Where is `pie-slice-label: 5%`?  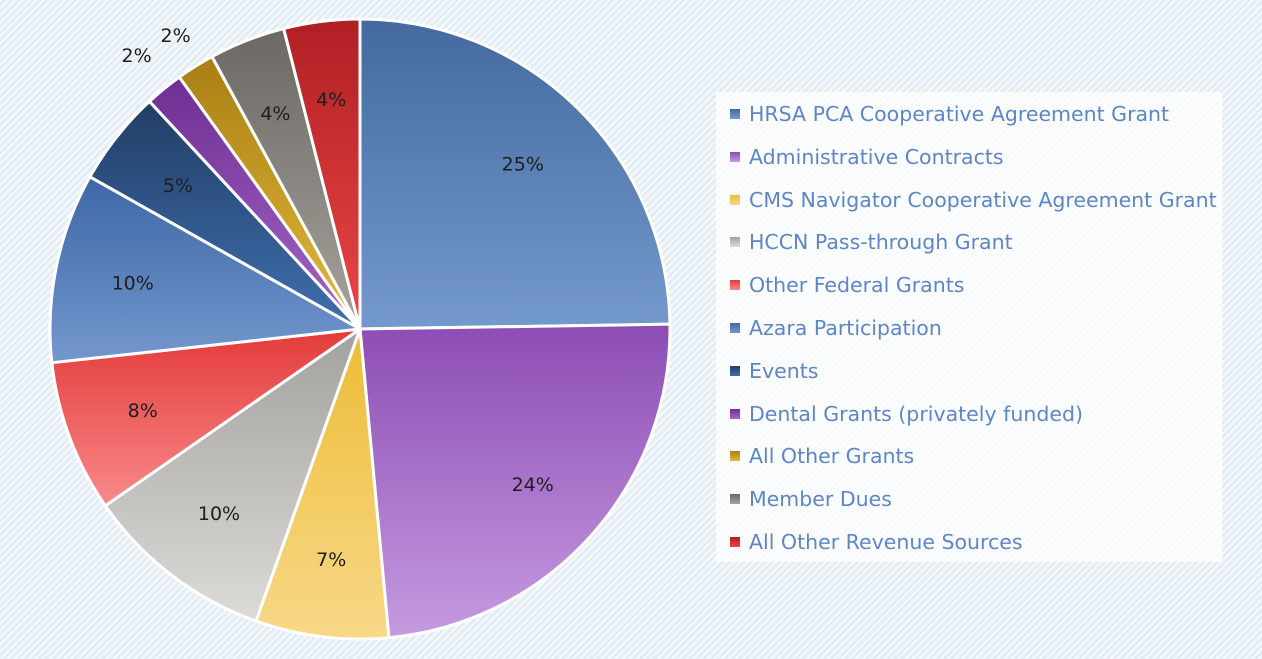
pie-slice-label: 5% is located at coordinates (178, 186).